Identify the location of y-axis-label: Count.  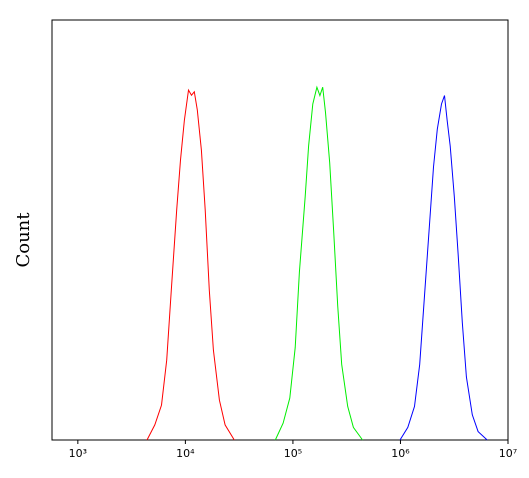
(23, 240).